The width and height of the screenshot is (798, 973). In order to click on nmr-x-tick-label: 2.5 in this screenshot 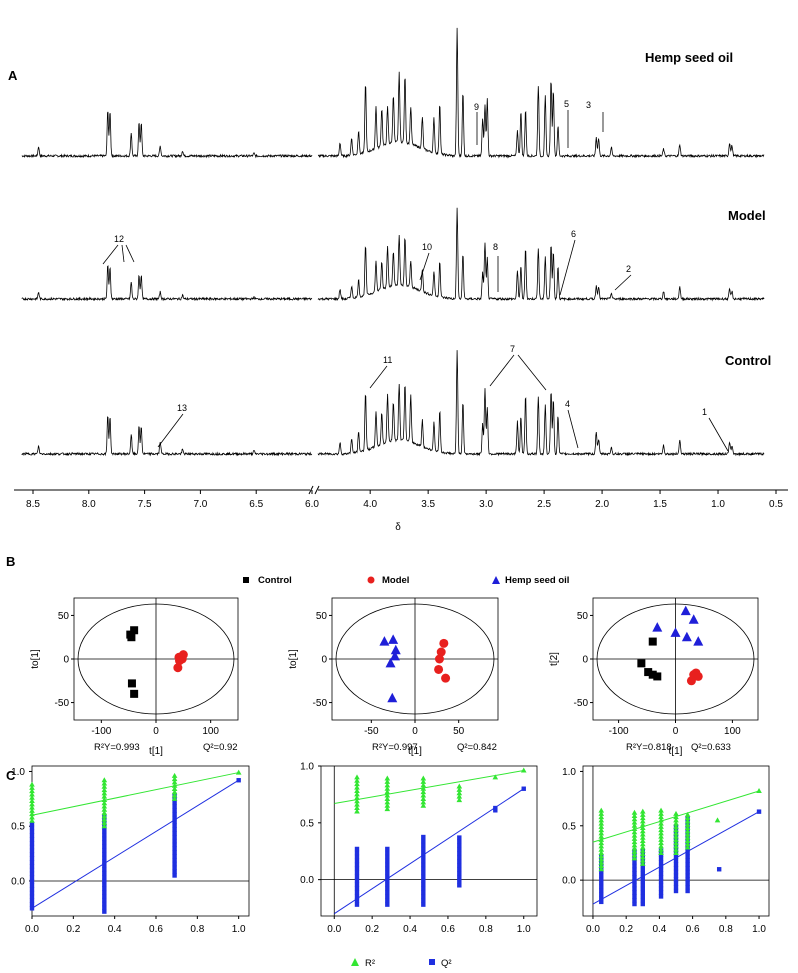, I will do `click(544, 504)`.